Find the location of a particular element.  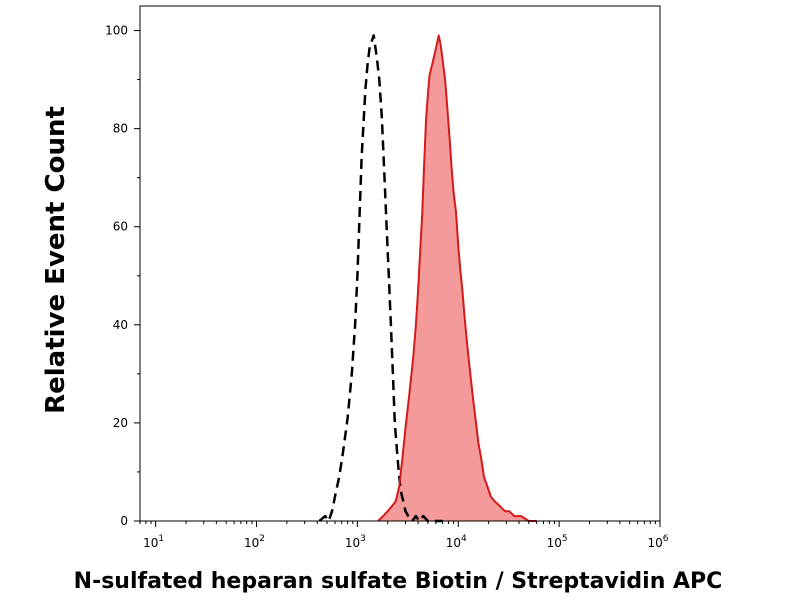

y-tick-label: 60 is located at coordinates (120, 227).